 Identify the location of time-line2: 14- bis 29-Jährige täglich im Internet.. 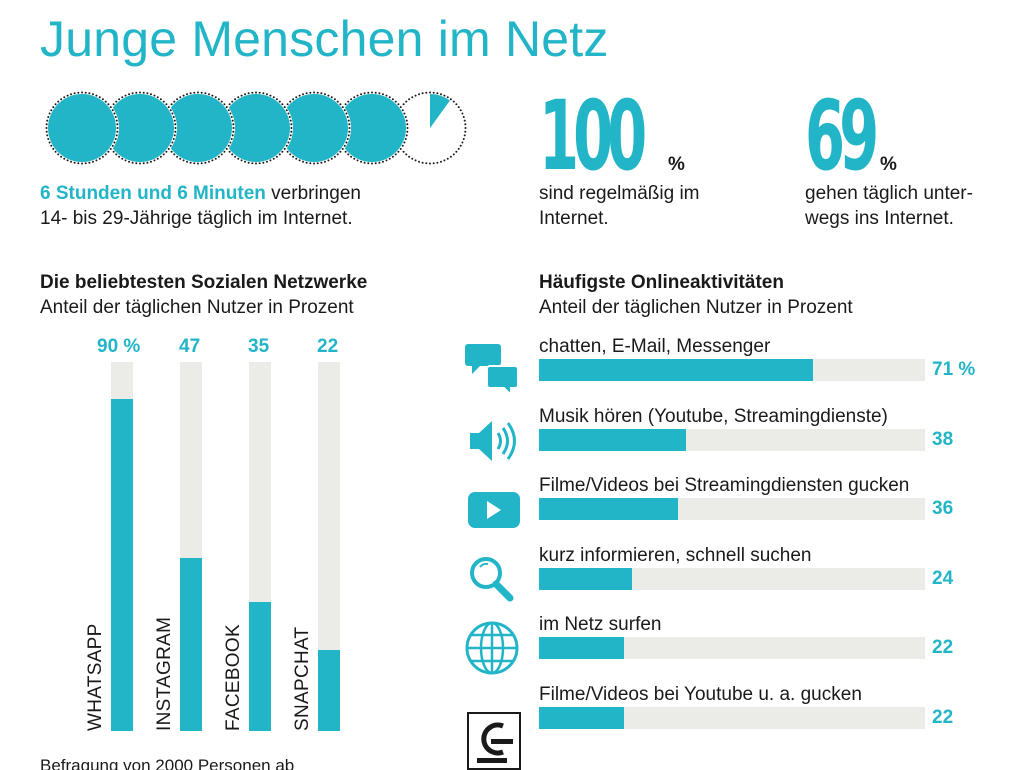
(196, 218).